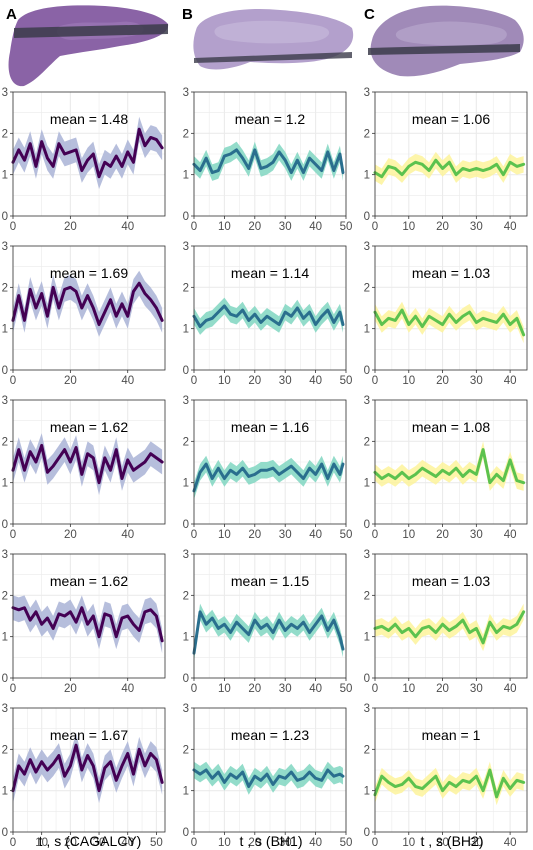  What do you see at coordinates (11, 14) in the screenshot?
I see `panel-letter-a: A` at bounding box center [11, 14].